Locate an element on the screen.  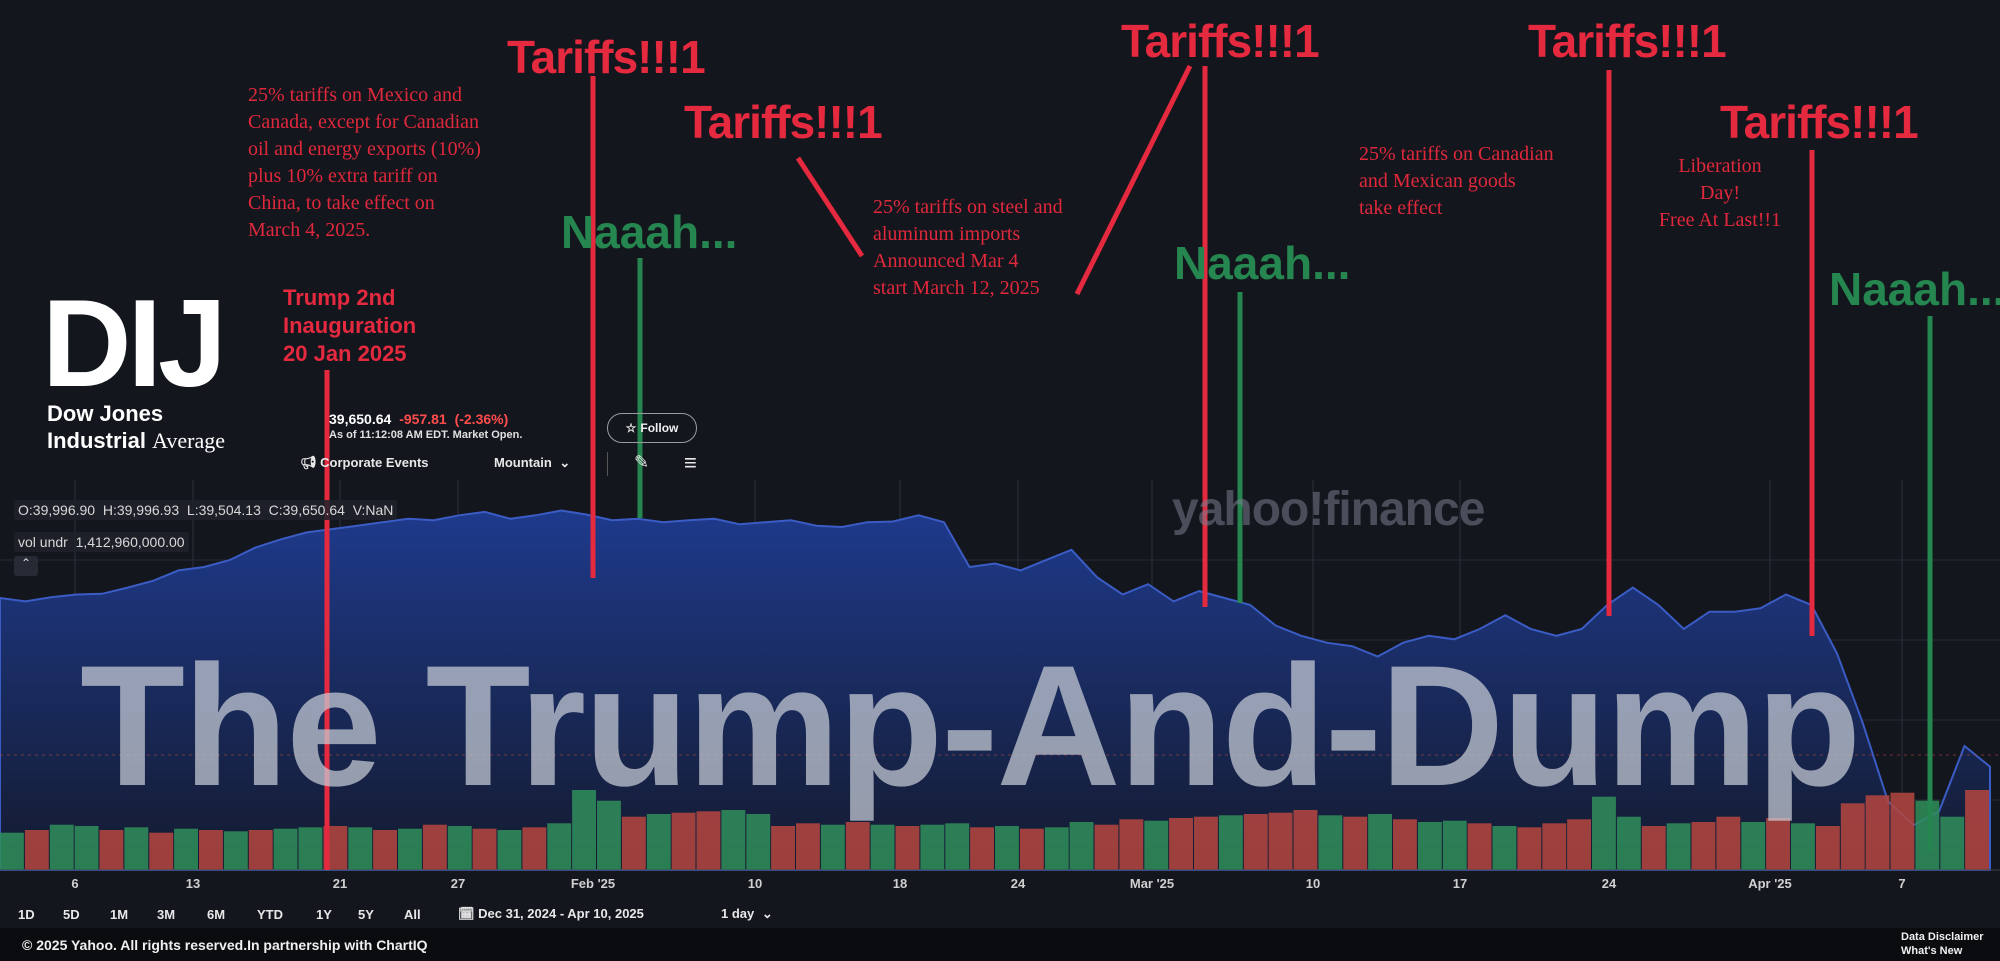
inauguration-label: Trump 2nd Inauguration 20 Jan 2025 is located at coordinates (349, 326).